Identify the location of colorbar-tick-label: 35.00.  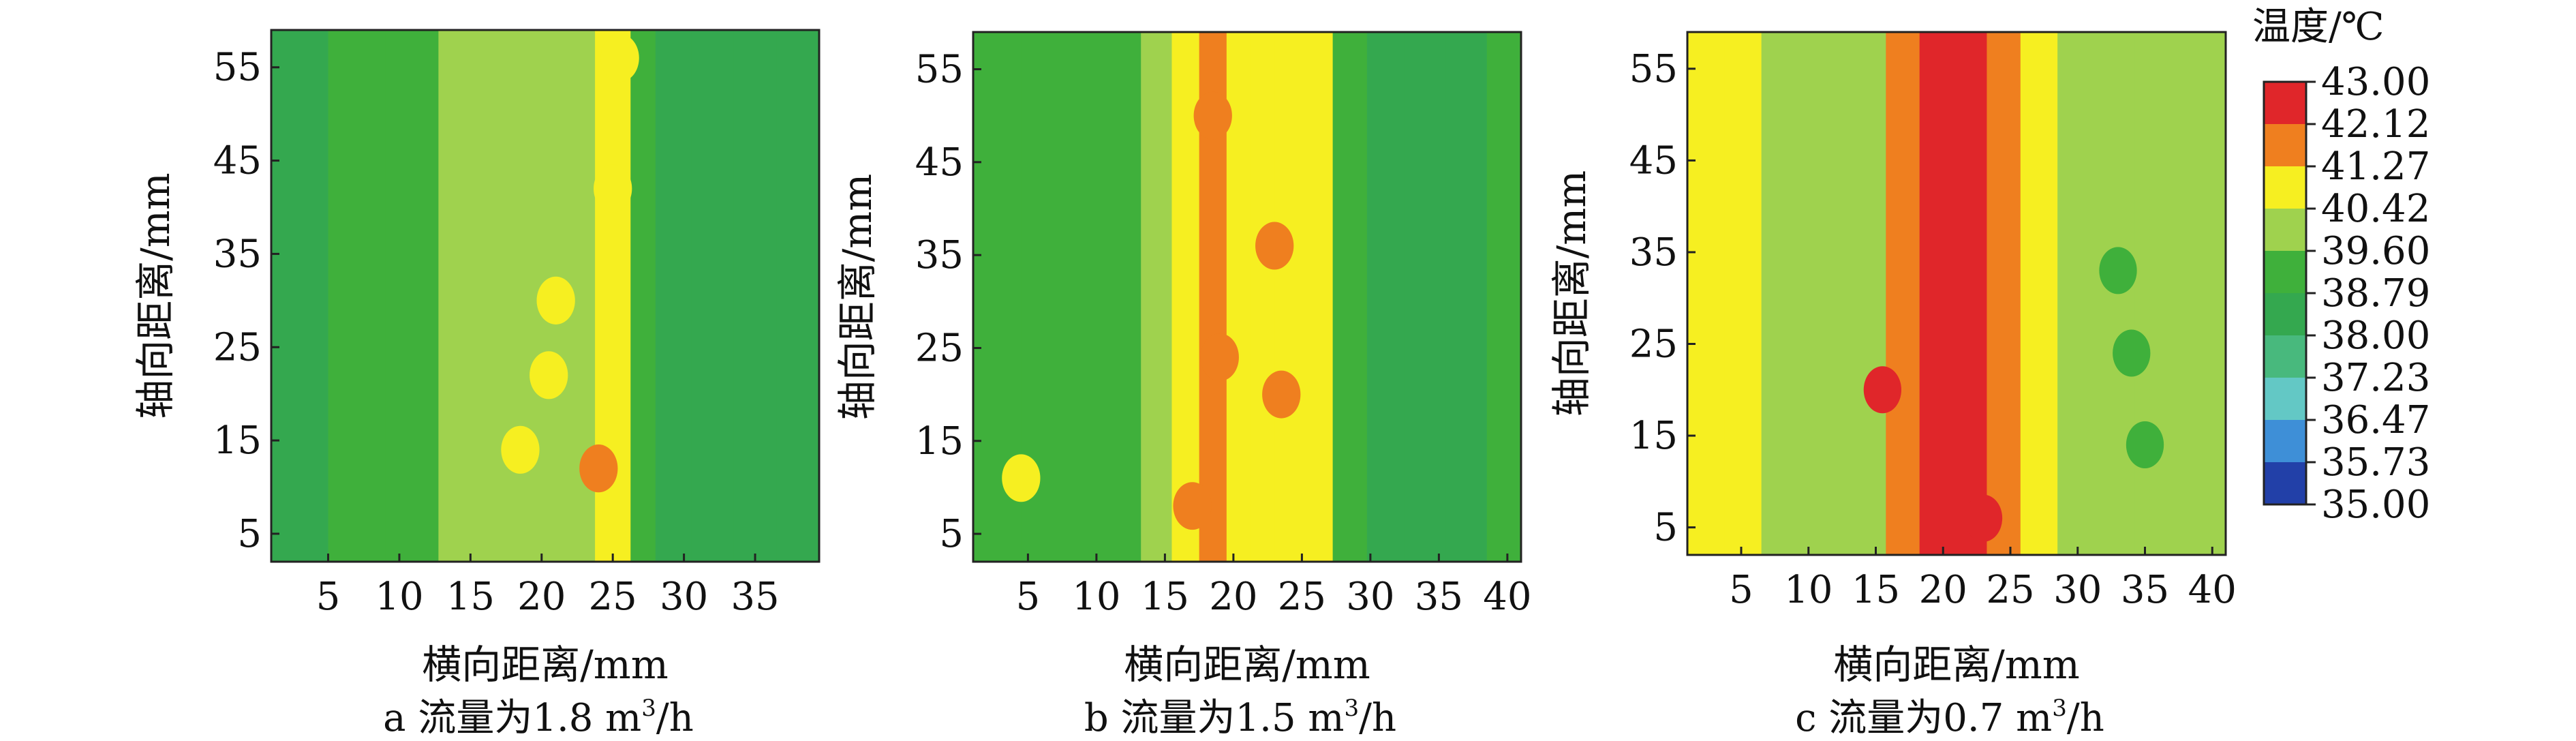
(2375, 505).